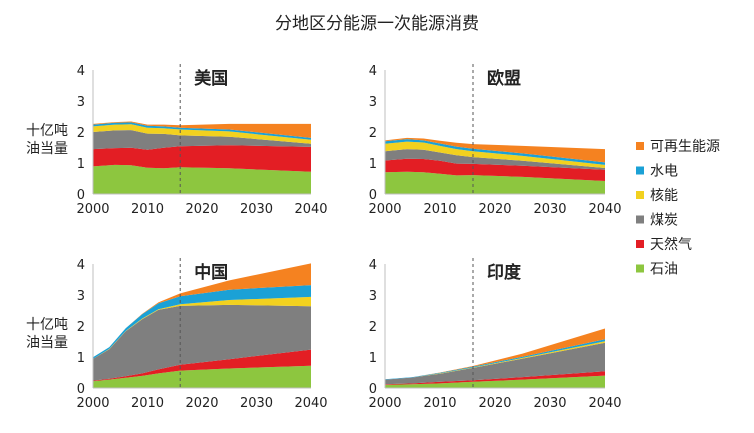  Describe the element at coordinates (384, 403) in the screenshot. I see `x-tick-3-0: 2000` at that location.